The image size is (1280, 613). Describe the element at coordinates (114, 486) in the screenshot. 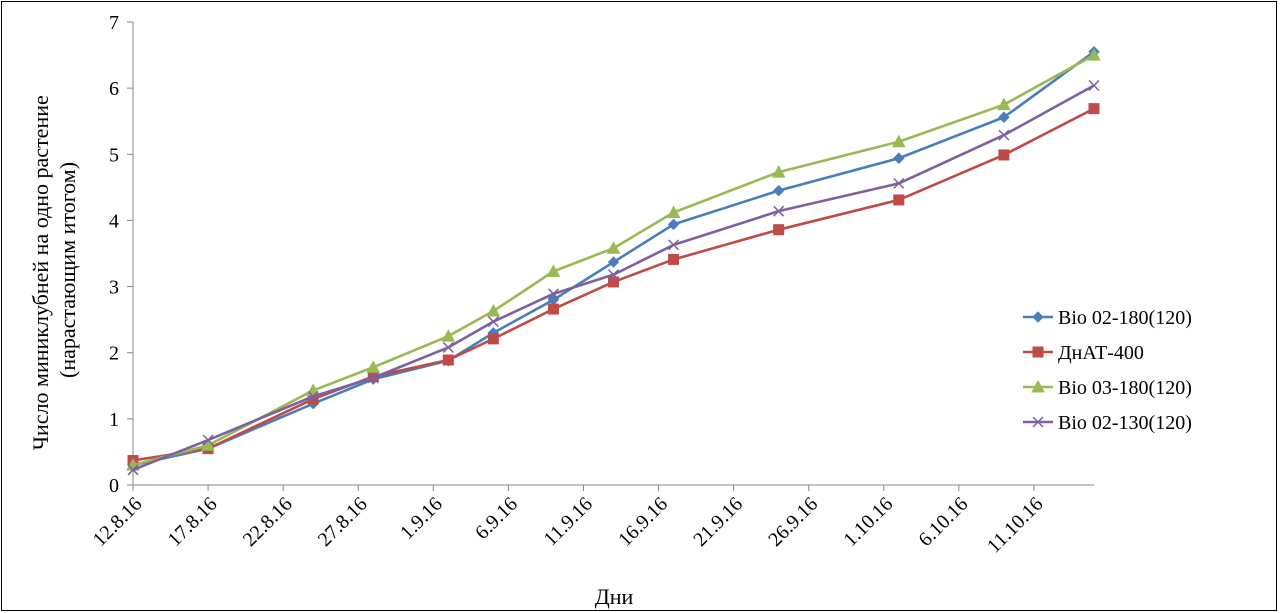

I see `y-tick-label: 0` at that location.